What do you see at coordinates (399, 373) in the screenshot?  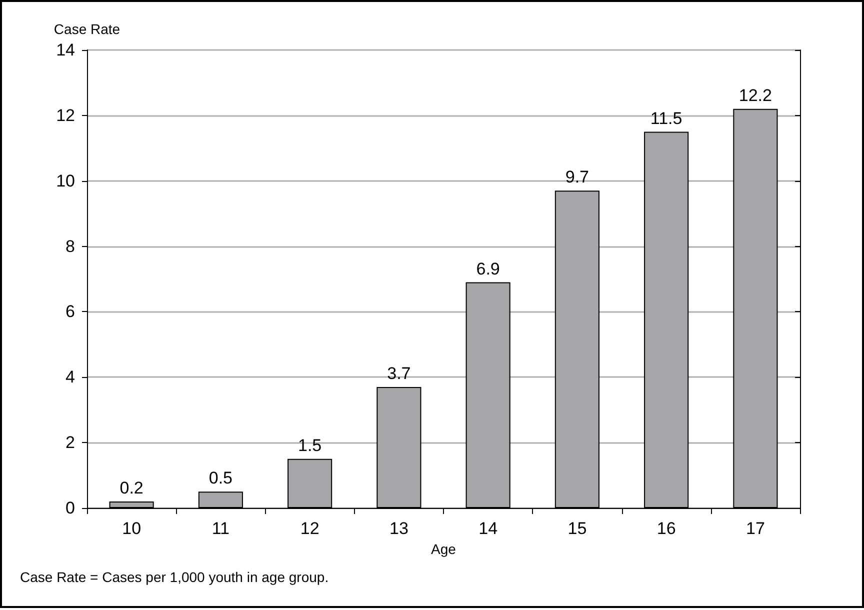 I see `data-label: 3.7` at bounding box center [399, 373].